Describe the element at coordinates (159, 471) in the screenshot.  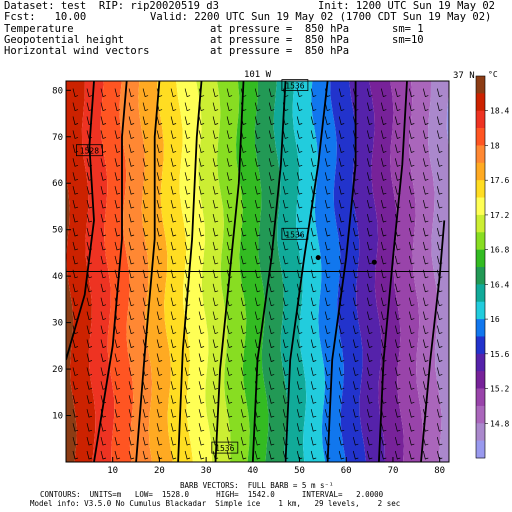
I see `x-tick-label: 20` at that location.